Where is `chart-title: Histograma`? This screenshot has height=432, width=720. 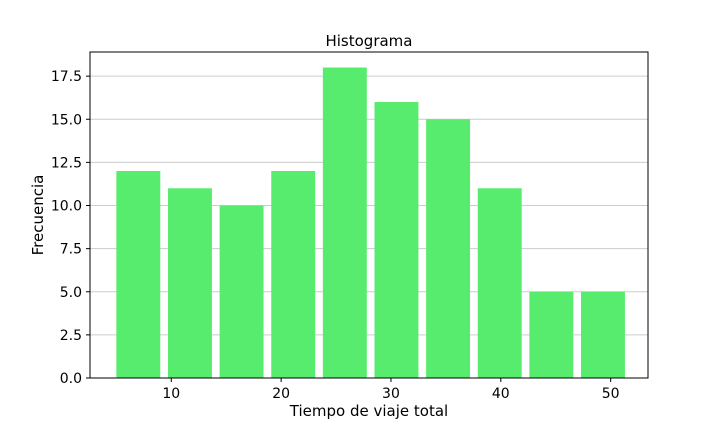
chart-title: Histograma is located at coordinates (368, 41).